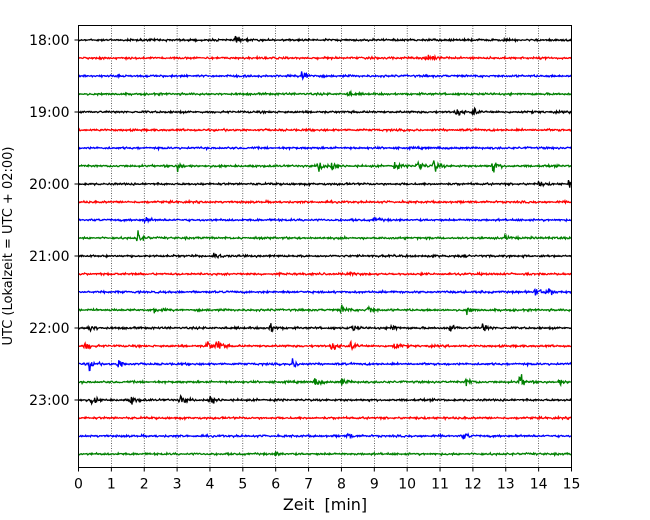 Image resolution: width=650 pixels, height=520 pixels. Describe the element at coordinates (325, 183) in the screenshot. I see `trace-2000` at that location.